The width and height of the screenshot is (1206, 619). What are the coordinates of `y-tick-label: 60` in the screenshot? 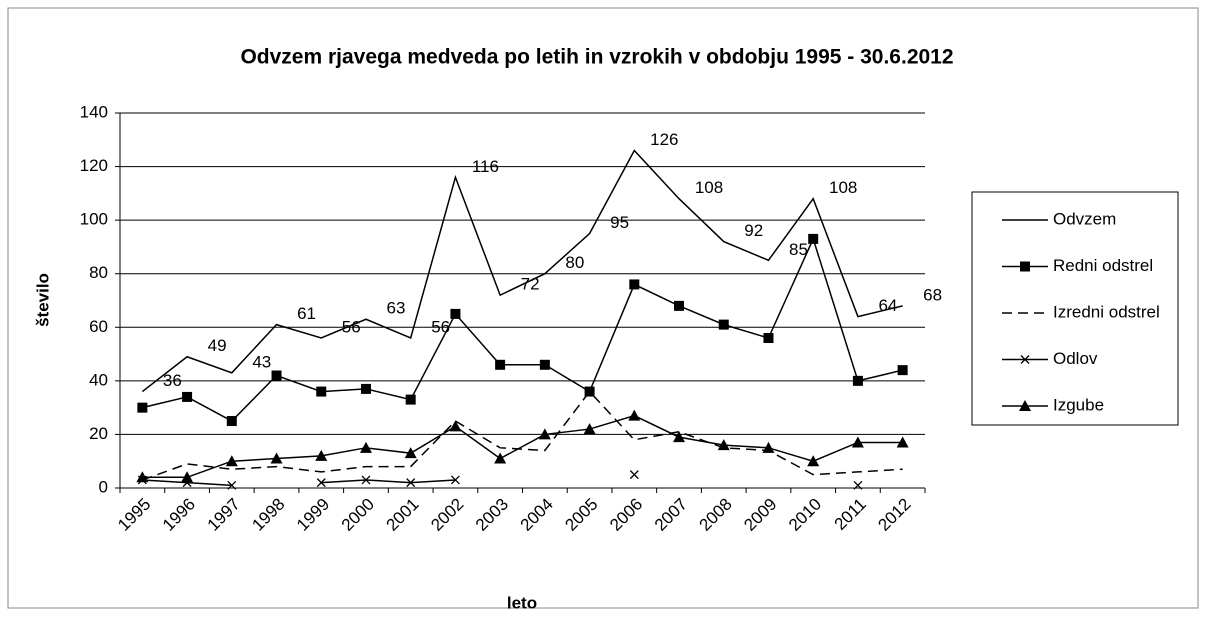 It's located at (98, 326).